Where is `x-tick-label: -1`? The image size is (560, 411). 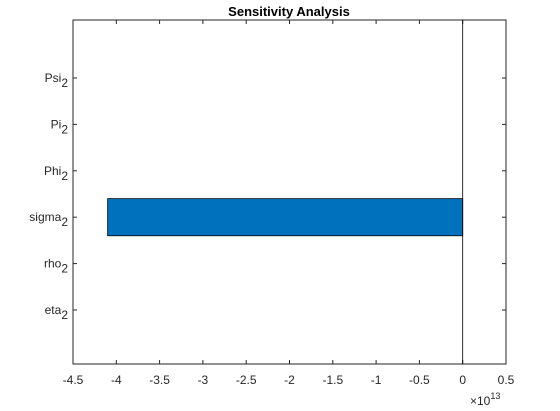
x-tick-label: -1 is located at coordinates (376, 380).